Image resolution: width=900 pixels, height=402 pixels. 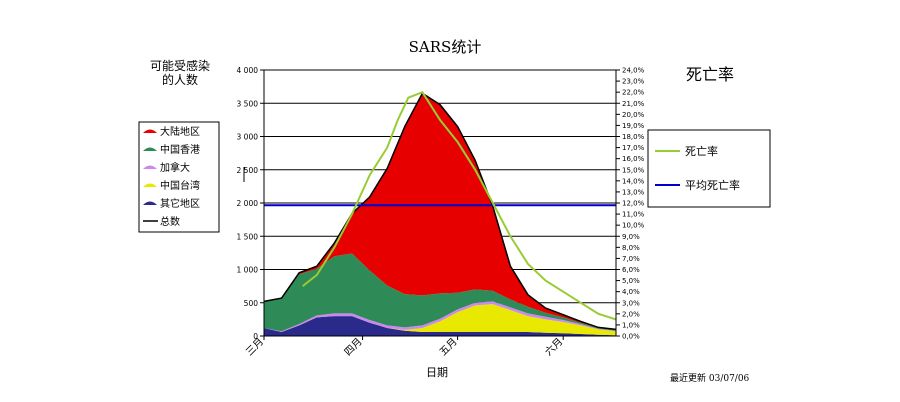 What do you see at coordinates (440, 292) in the screenshot?
I see `area-中国香港` at bounding box center [440, 292].